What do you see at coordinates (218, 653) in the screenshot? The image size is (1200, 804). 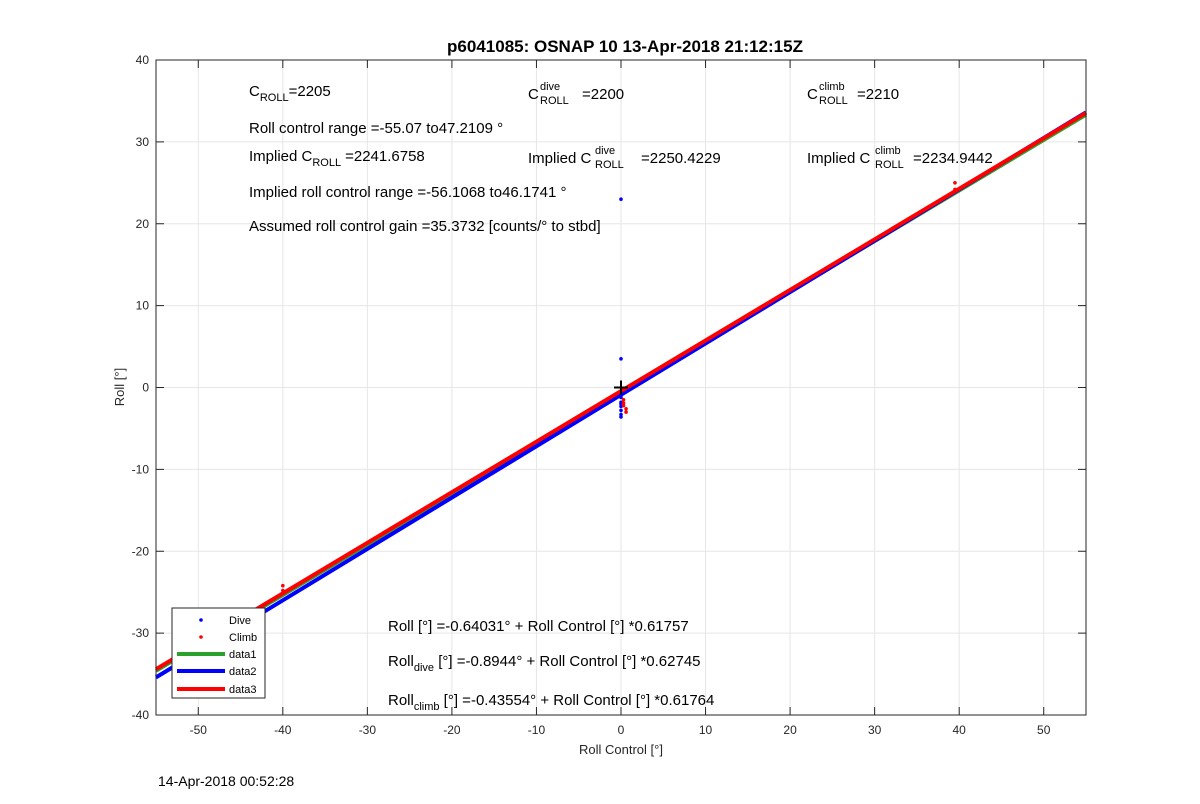 I see `legend: Dive Climb data1 data2 data3` at bounding box center [218, 653].